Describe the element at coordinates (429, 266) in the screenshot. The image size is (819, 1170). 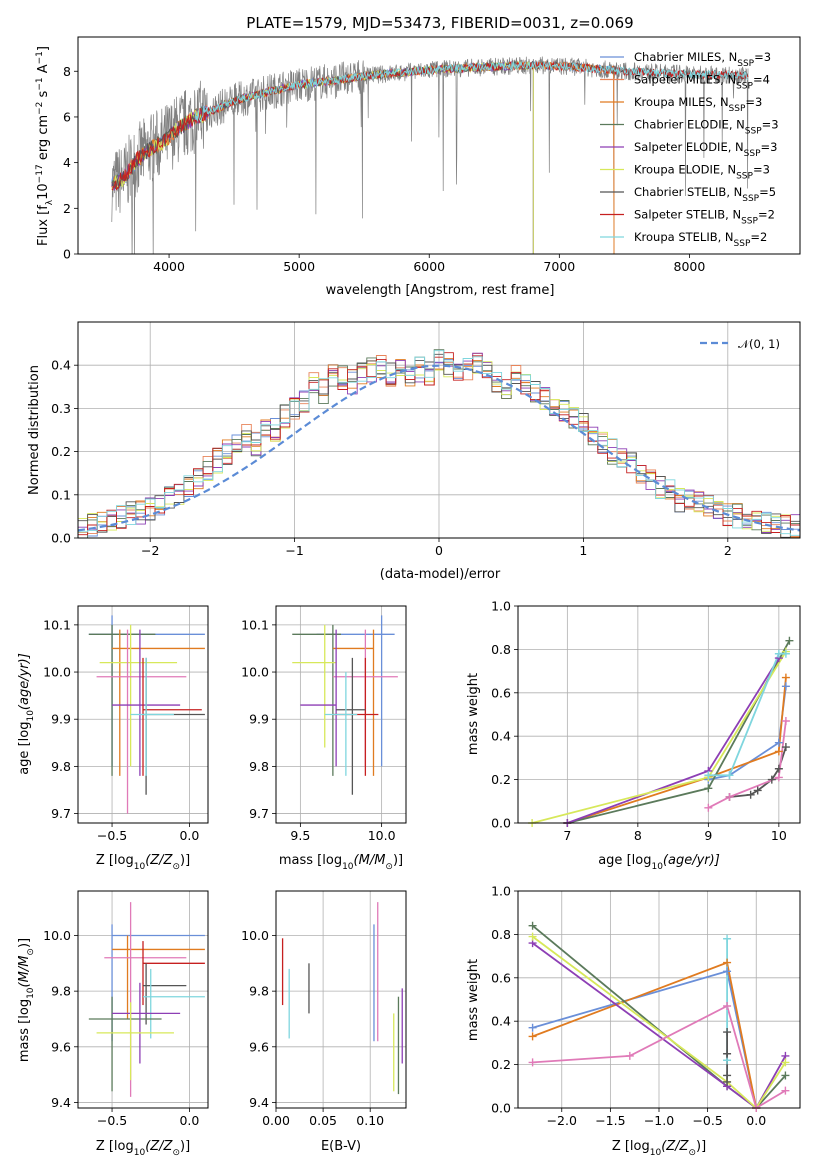
I see `x-tick-label: 6000` at that location.